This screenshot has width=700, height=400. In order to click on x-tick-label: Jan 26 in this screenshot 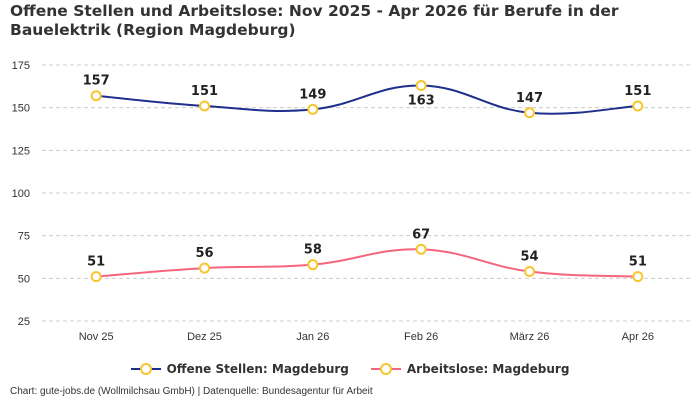, I will do `click(312, 337)`.